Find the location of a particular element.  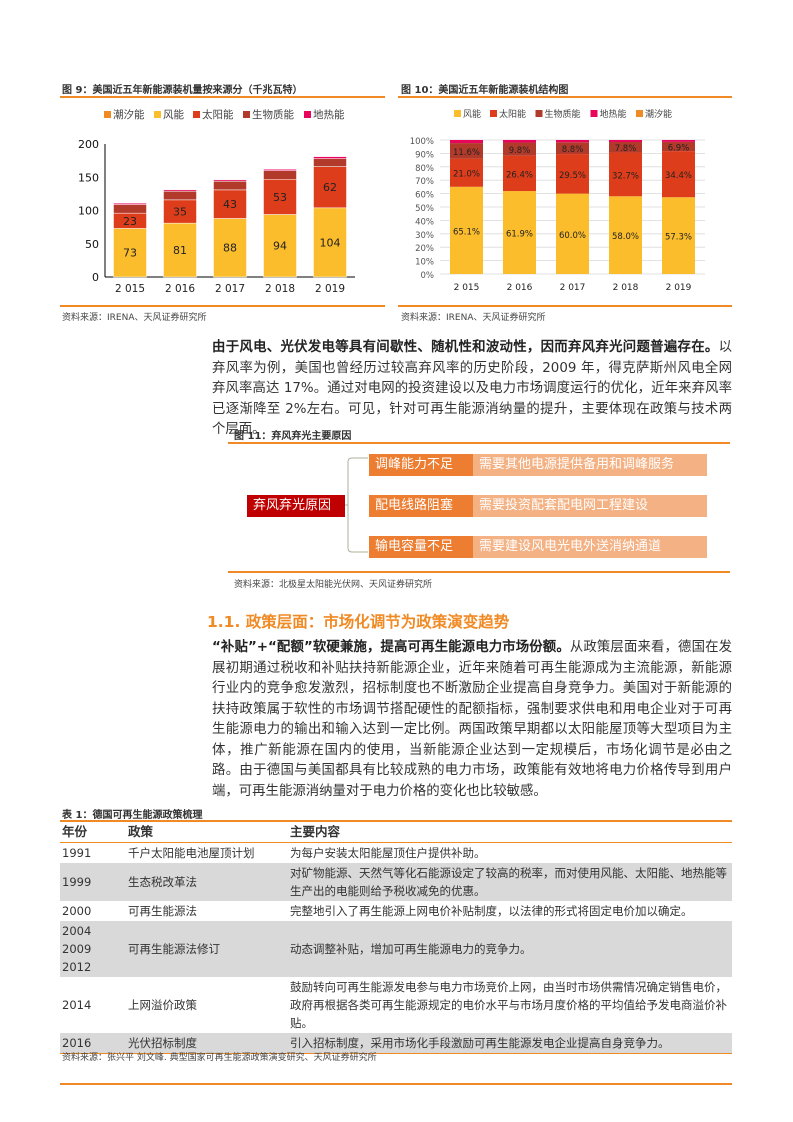

x-tick-label: 2 019 is located at coordinates (330, 289).